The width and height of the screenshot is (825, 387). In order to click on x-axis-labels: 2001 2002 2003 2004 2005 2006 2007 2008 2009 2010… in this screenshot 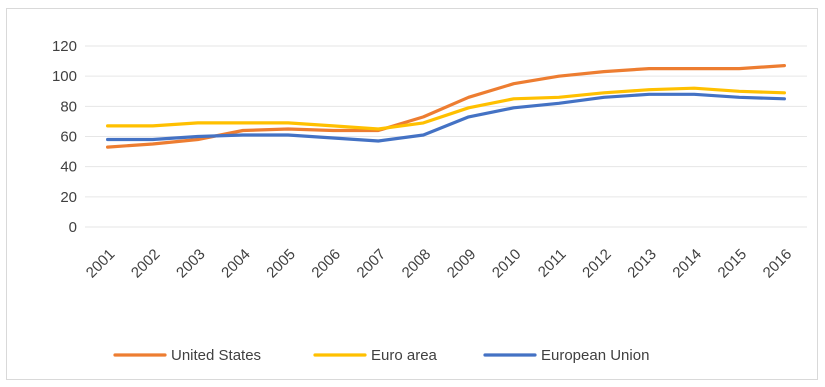, I will do `click(439, 264)`.